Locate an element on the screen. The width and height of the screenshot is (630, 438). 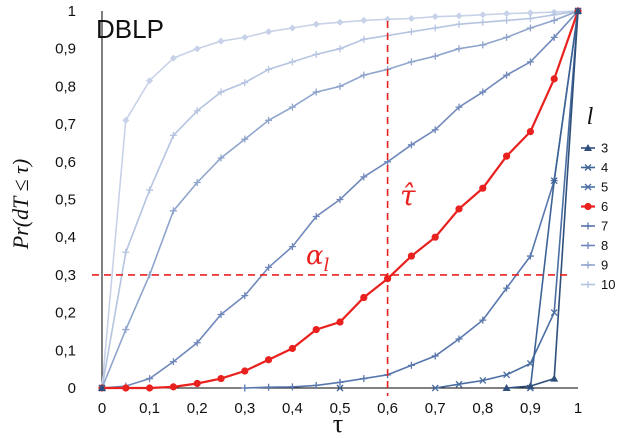
y-tick-label: 0,1 is located at coordinates (65, 350).